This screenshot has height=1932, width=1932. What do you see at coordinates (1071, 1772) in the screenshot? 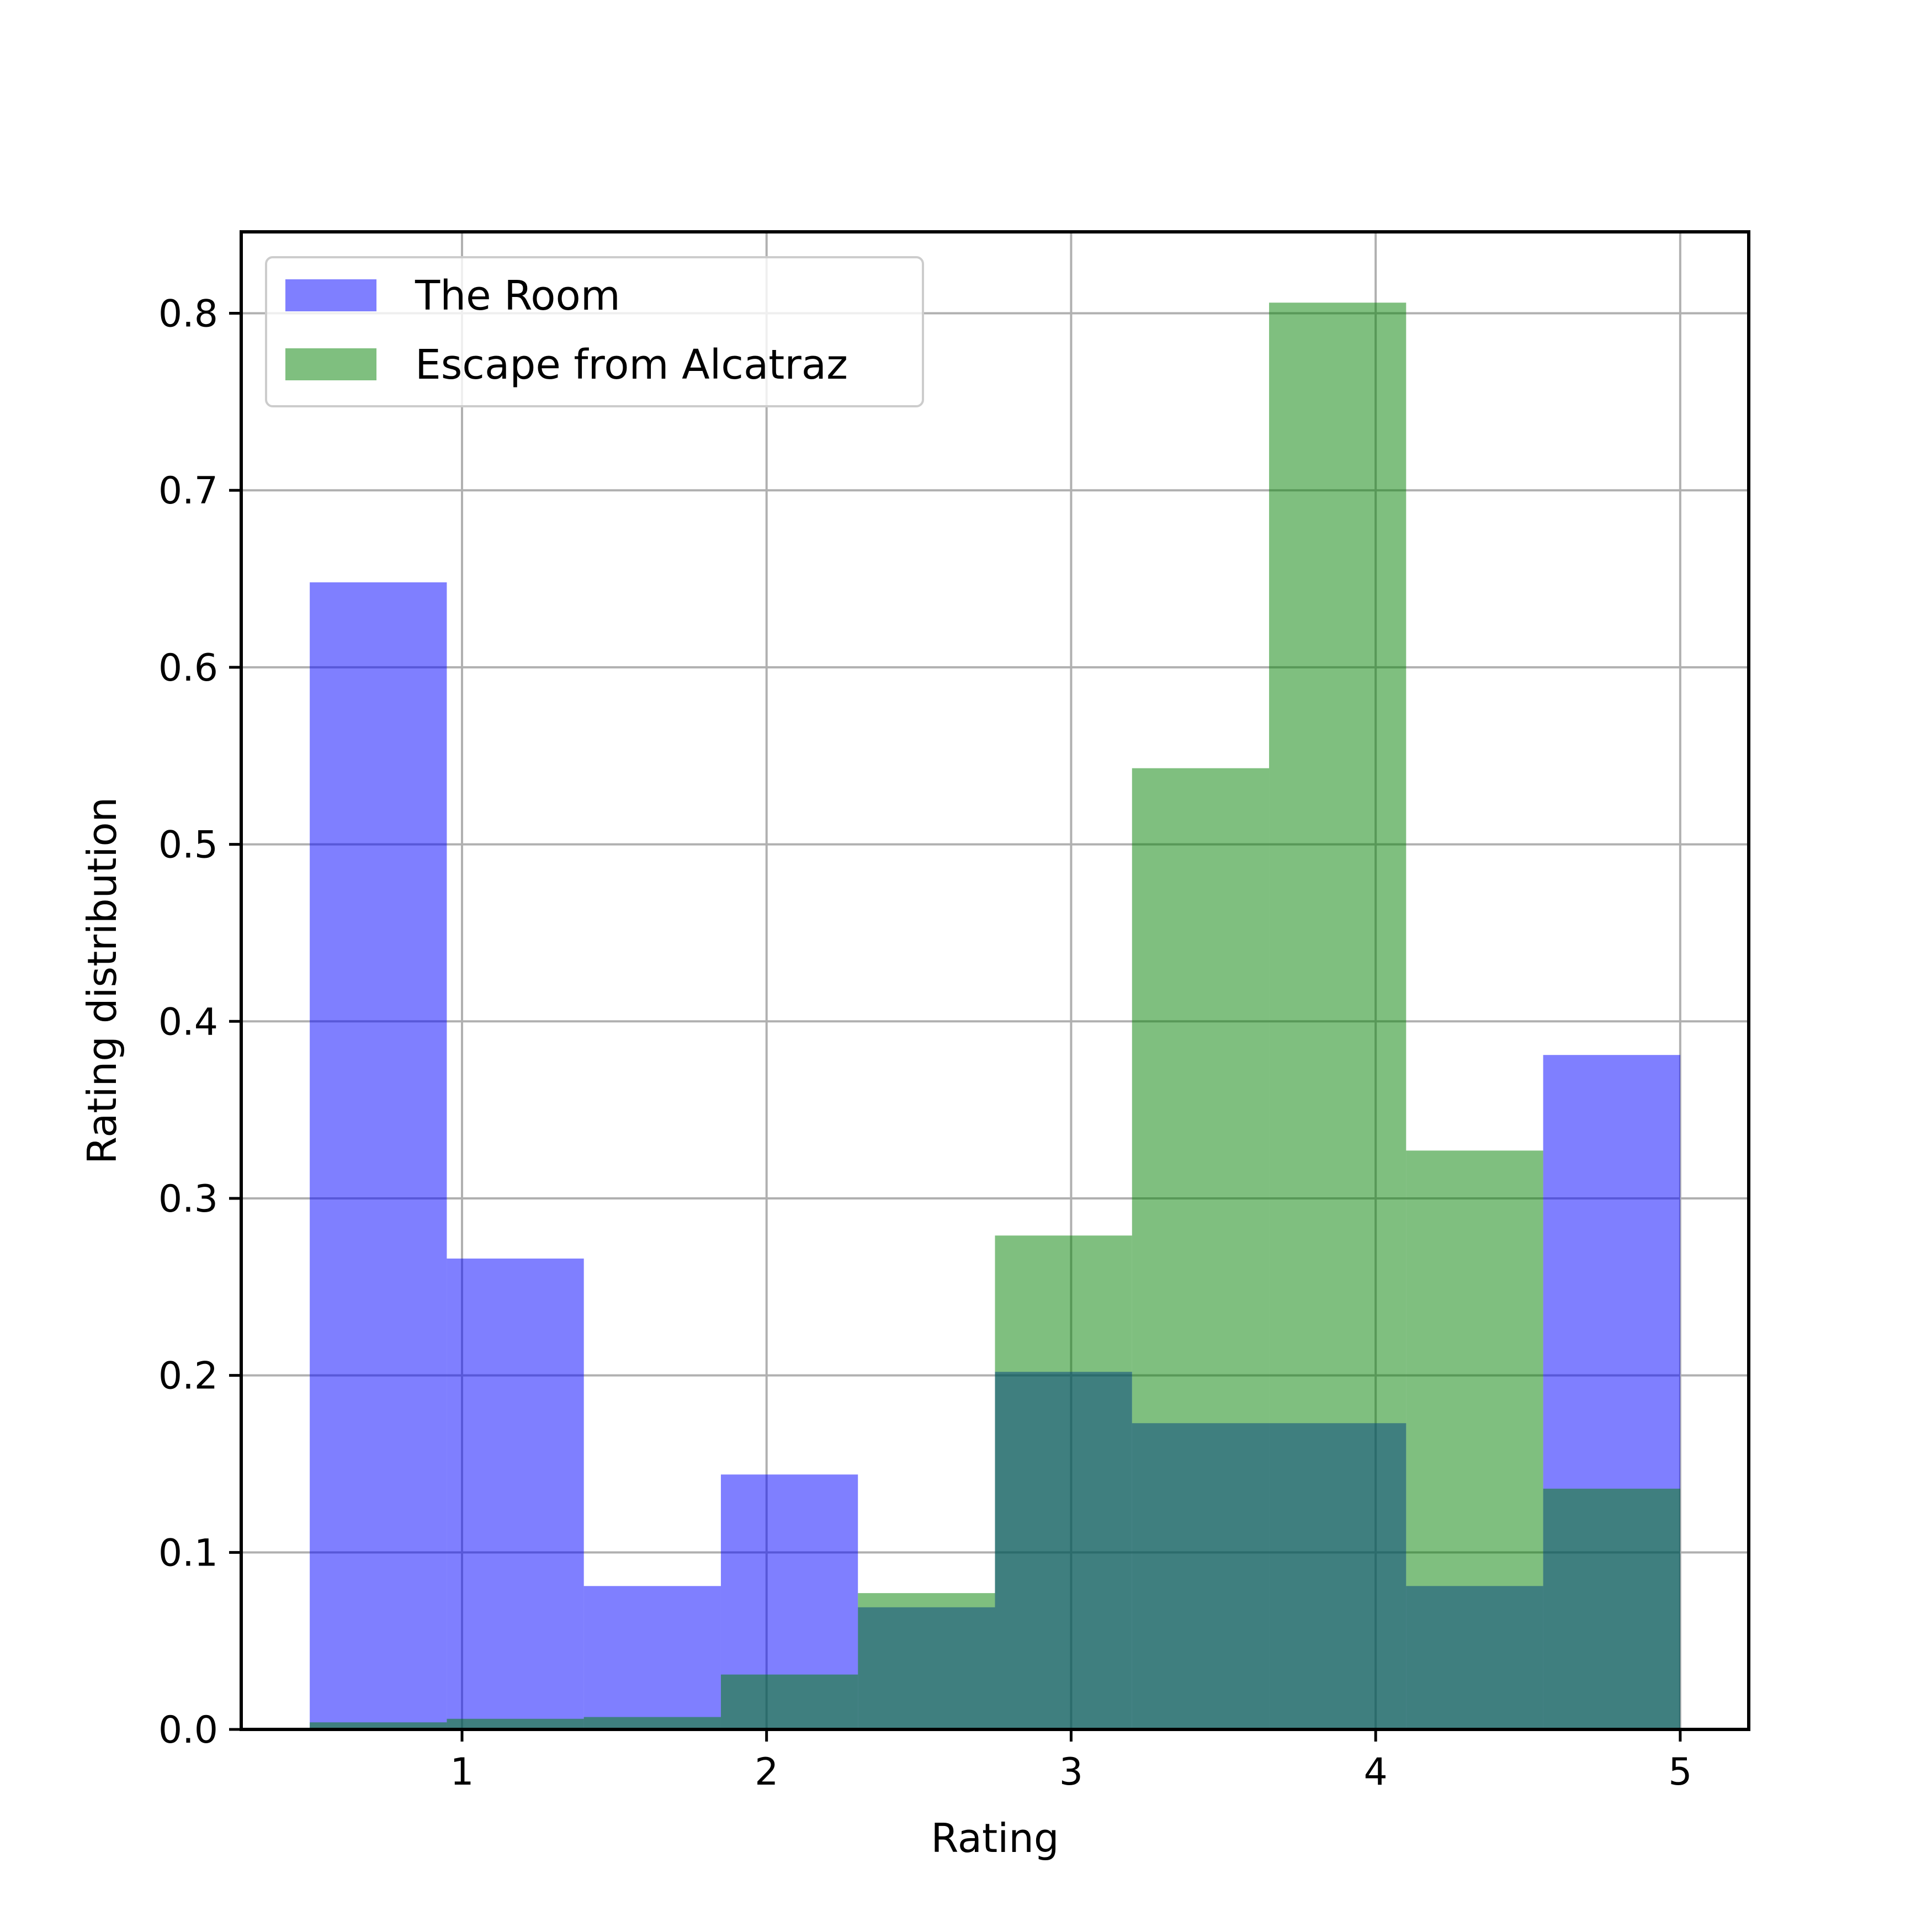
I see `x-tick-label: 3` at bounding box center [1071, 1772].